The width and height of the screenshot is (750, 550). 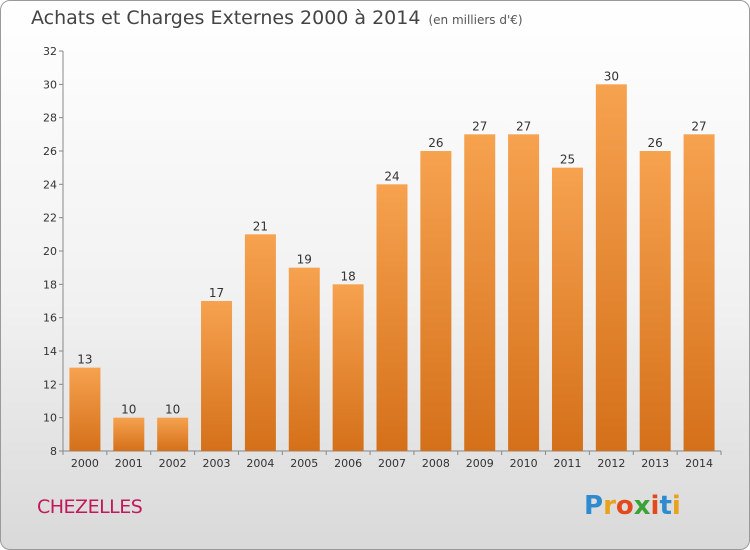 What do you see at coordinates (50, 51) in the screenshot?
I see `y-tick-label: 32` at bounding box center [50, 51].